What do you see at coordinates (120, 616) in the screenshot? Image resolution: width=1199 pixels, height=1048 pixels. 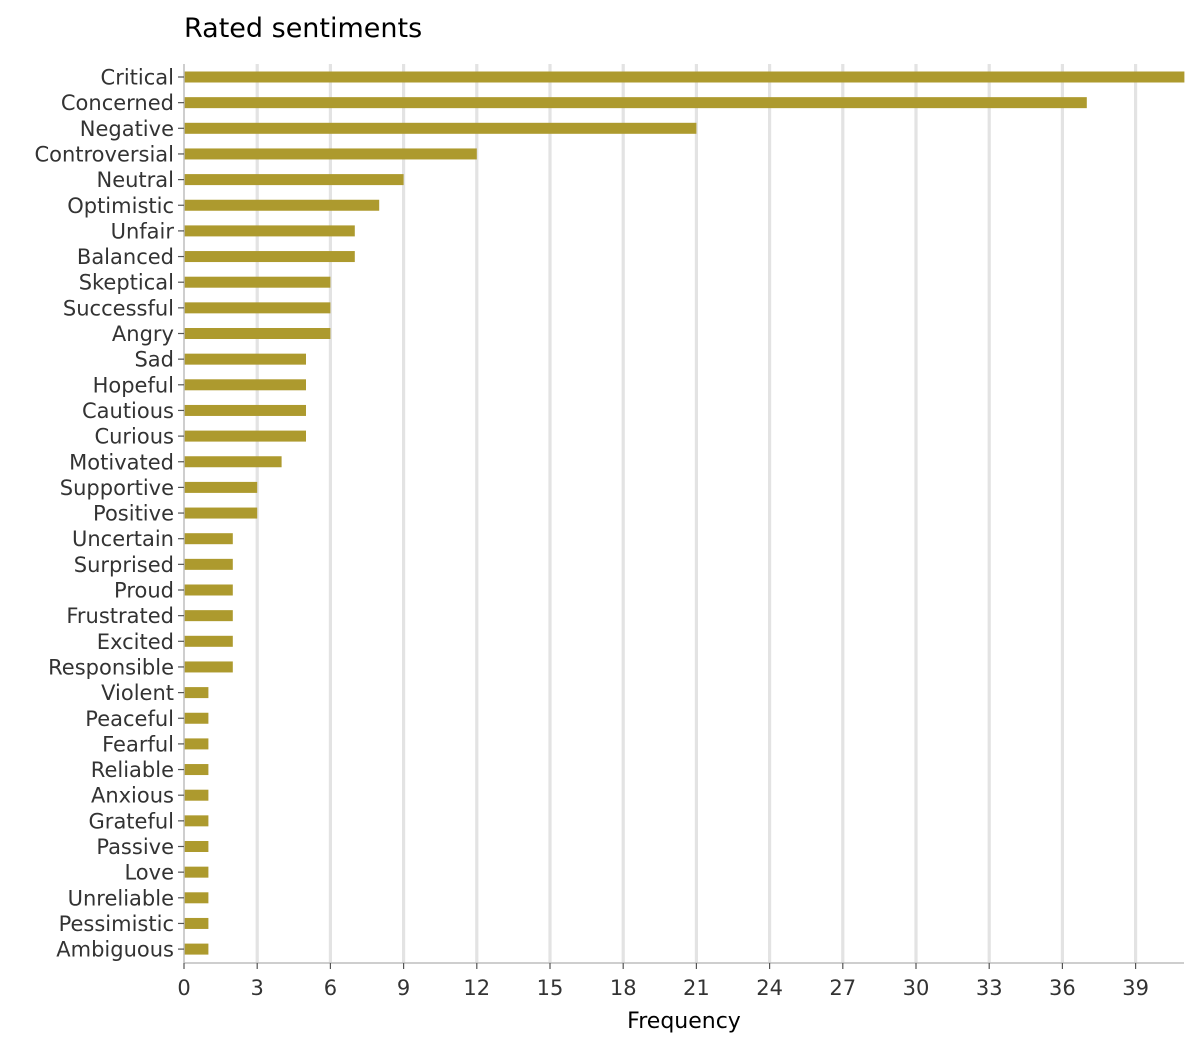 I see `y-tick-label: Frustrated` at bounding box center [120, 616].